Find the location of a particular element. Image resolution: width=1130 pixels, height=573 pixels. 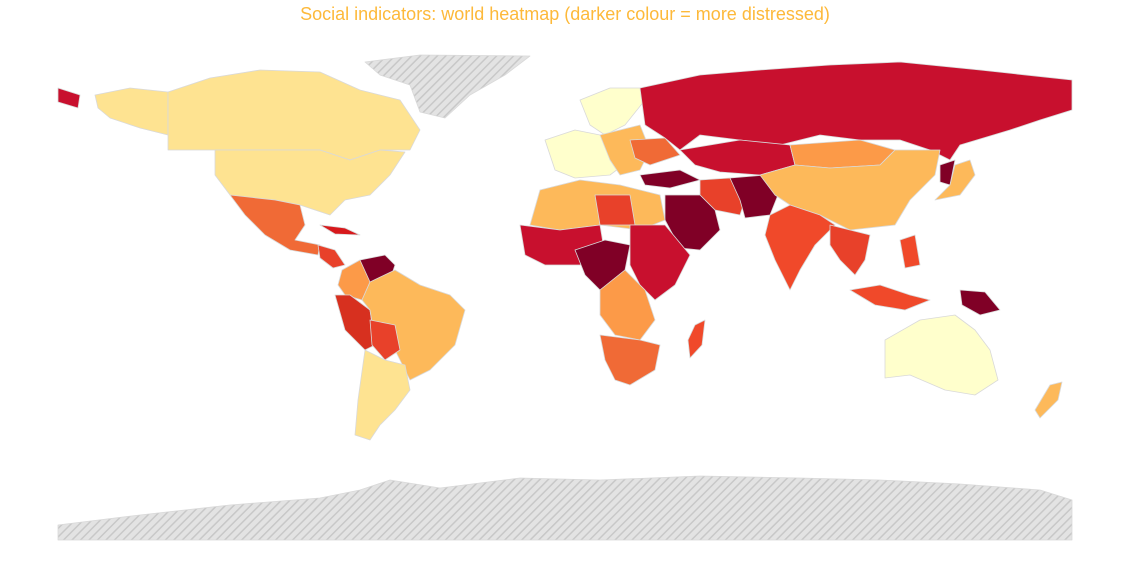

papua is located at coordinates (980, 302).